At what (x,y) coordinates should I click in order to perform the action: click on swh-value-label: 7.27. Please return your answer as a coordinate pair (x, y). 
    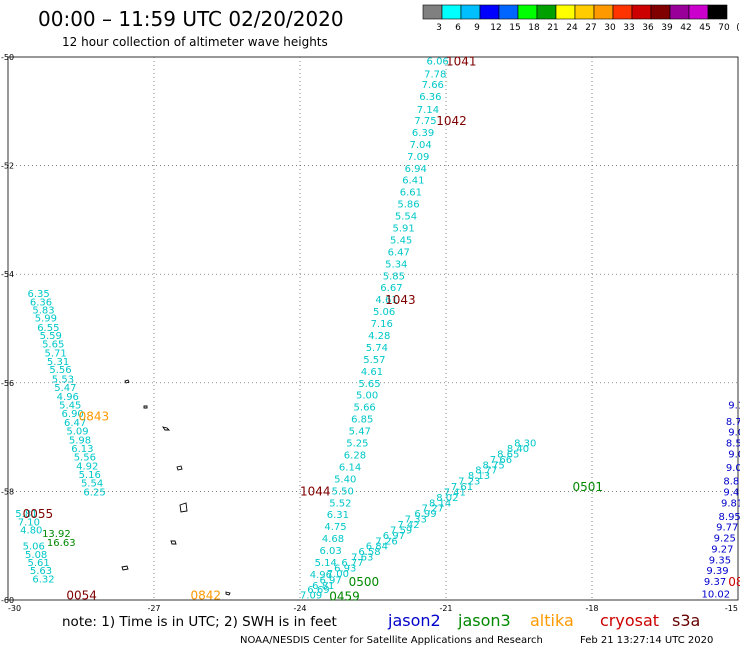
    Looking at the image, I should click on (433, 509).